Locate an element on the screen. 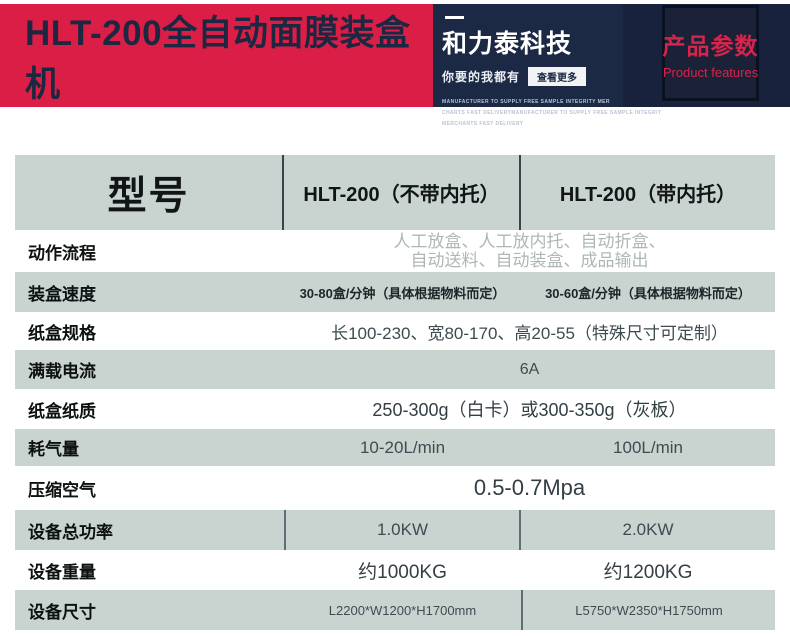 Image resolution: width=790 pixels, height=636 pixels. badge-title: 产品参数 is located at coordinates (710, 45).